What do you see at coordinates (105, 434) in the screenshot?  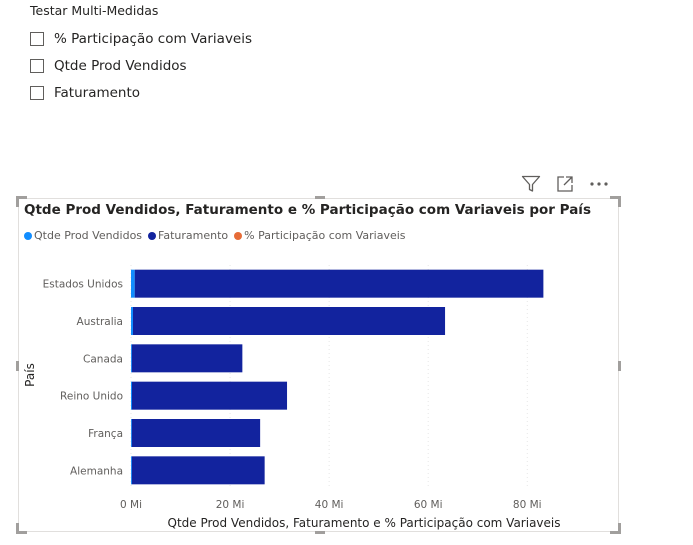 I see `y-tick-label: França` at bounding box center [105, 434].